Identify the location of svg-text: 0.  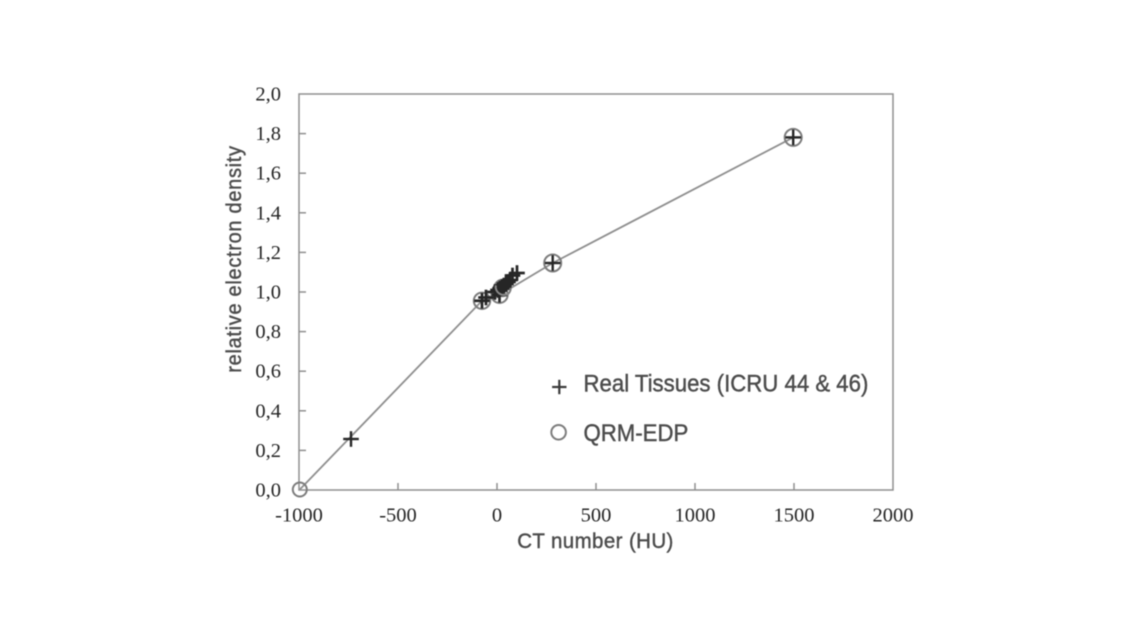
(497, 516).